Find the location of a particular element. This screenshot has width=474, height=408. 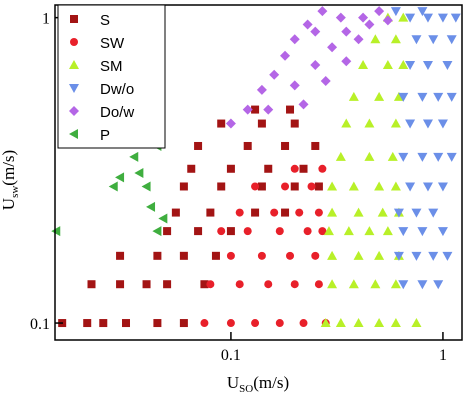

y-label-main: U is located at coordinates (9, 204).